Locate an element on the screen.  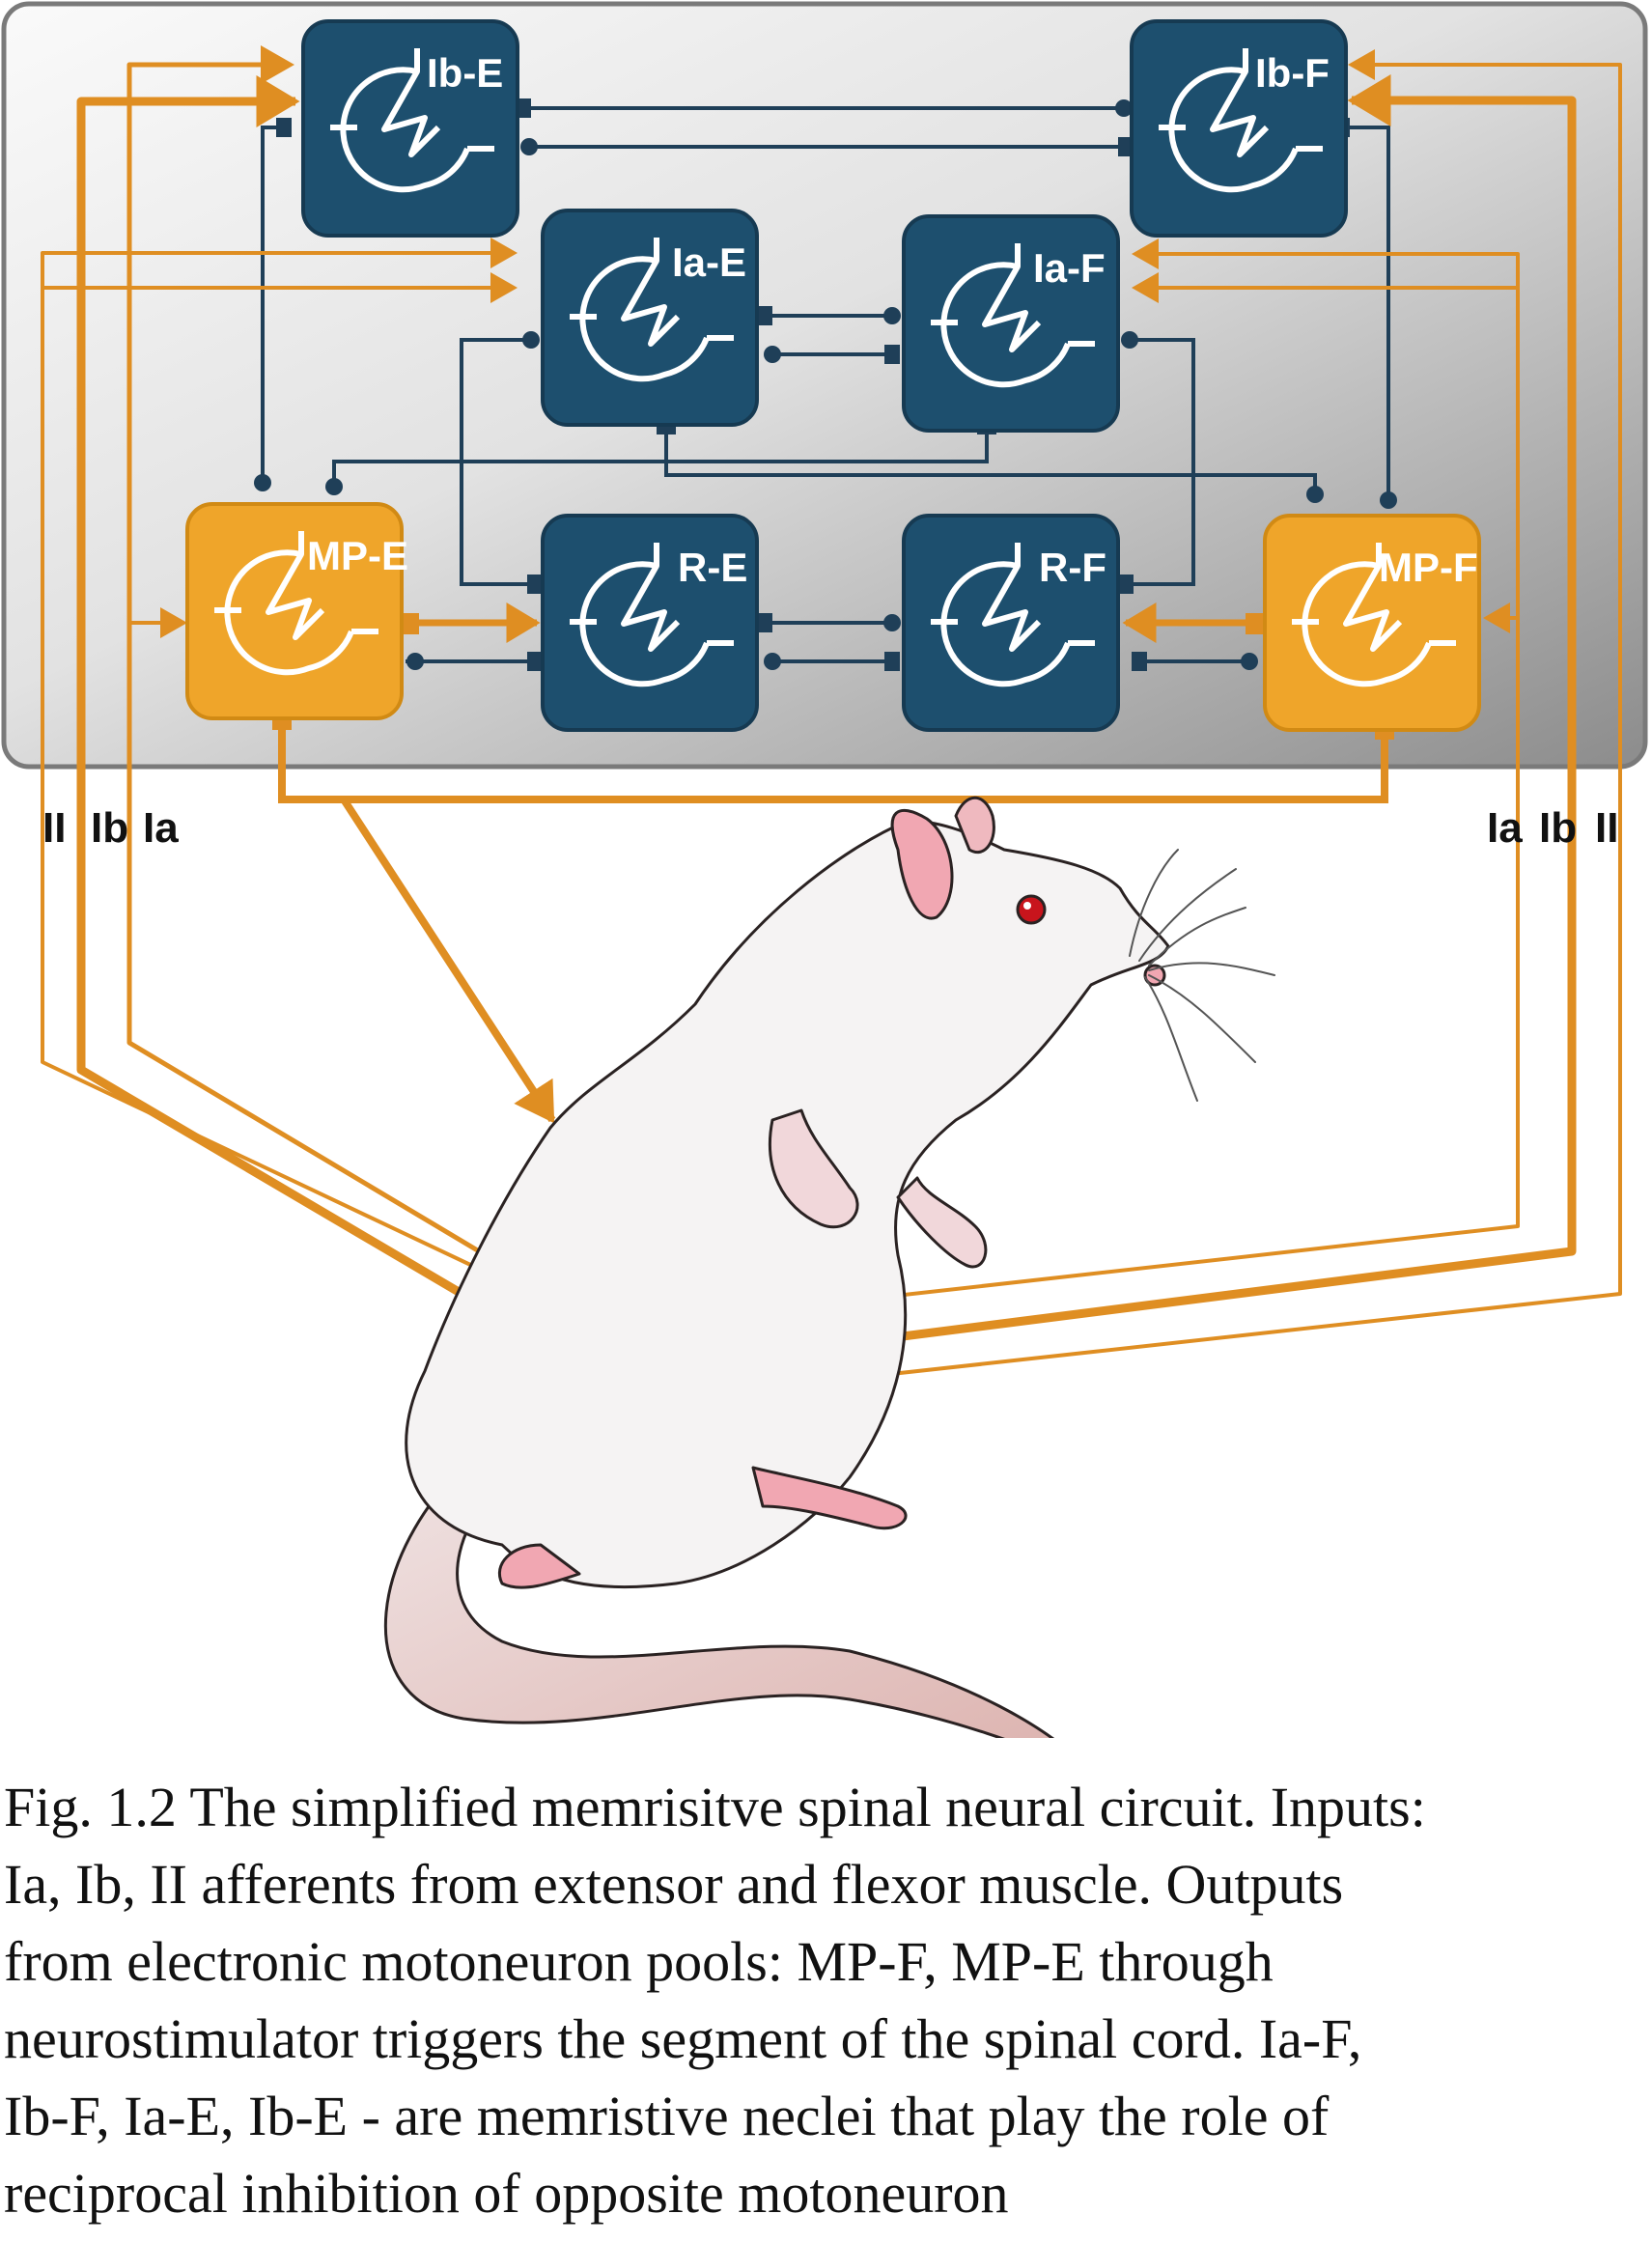
node-mp-f: MP-F is located at coordinates (1372, 623).